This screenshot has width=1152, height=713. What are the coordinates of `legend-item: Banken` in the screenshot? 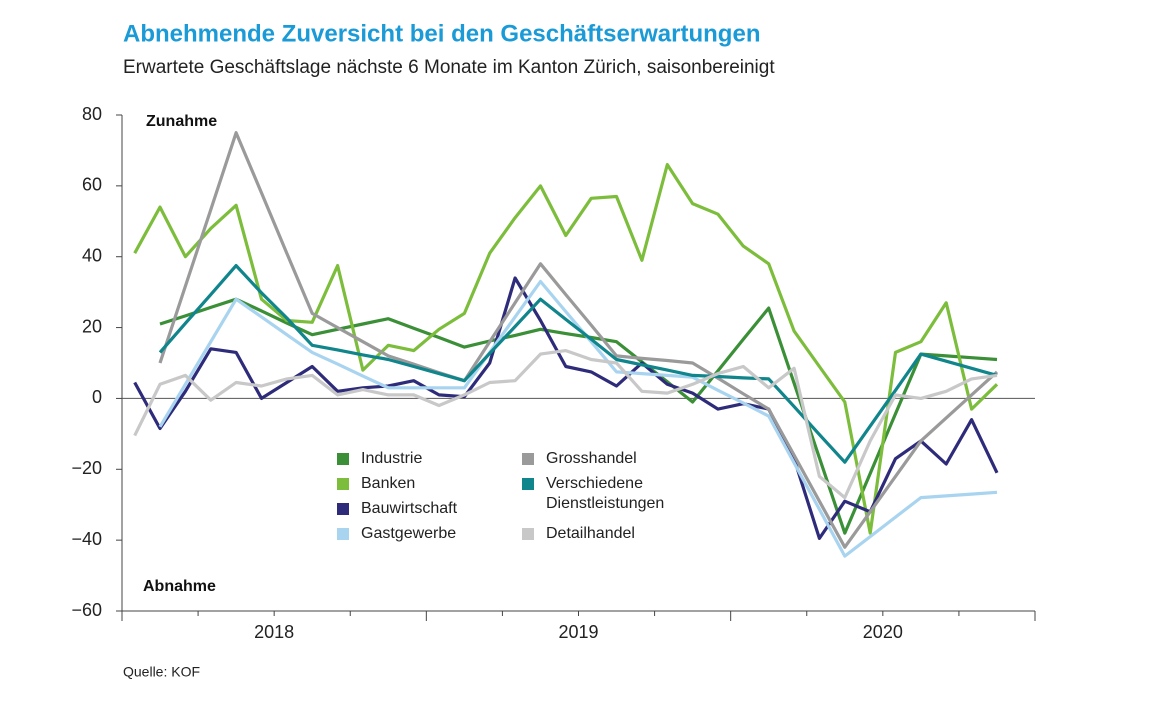 It's located at (419, 484).